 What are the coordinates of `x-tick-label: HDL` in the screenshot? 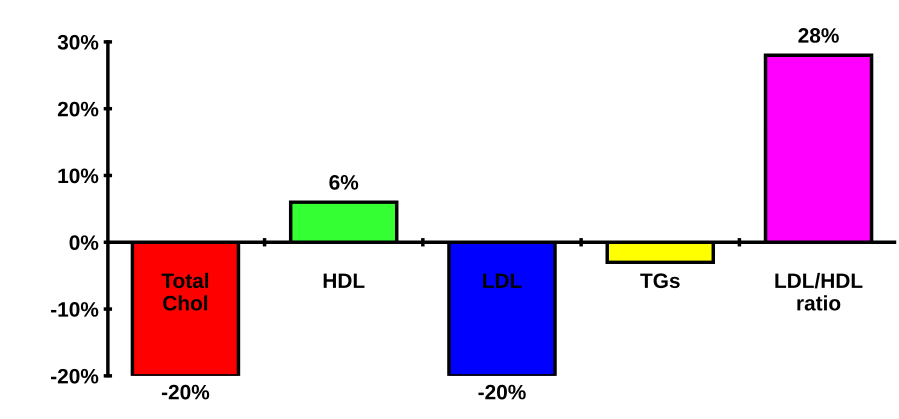 It's located at (344, 281).